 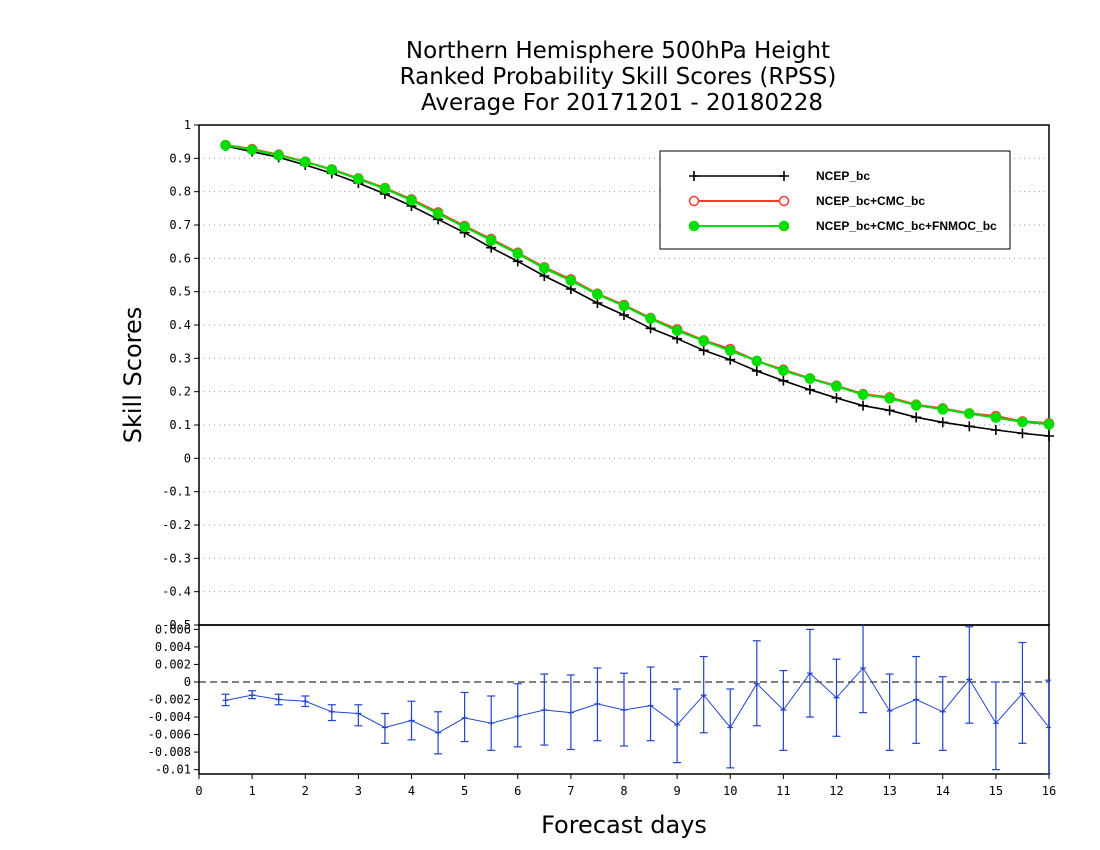 I want to click on x-tick-label: 8, so click(x=623, y=791).